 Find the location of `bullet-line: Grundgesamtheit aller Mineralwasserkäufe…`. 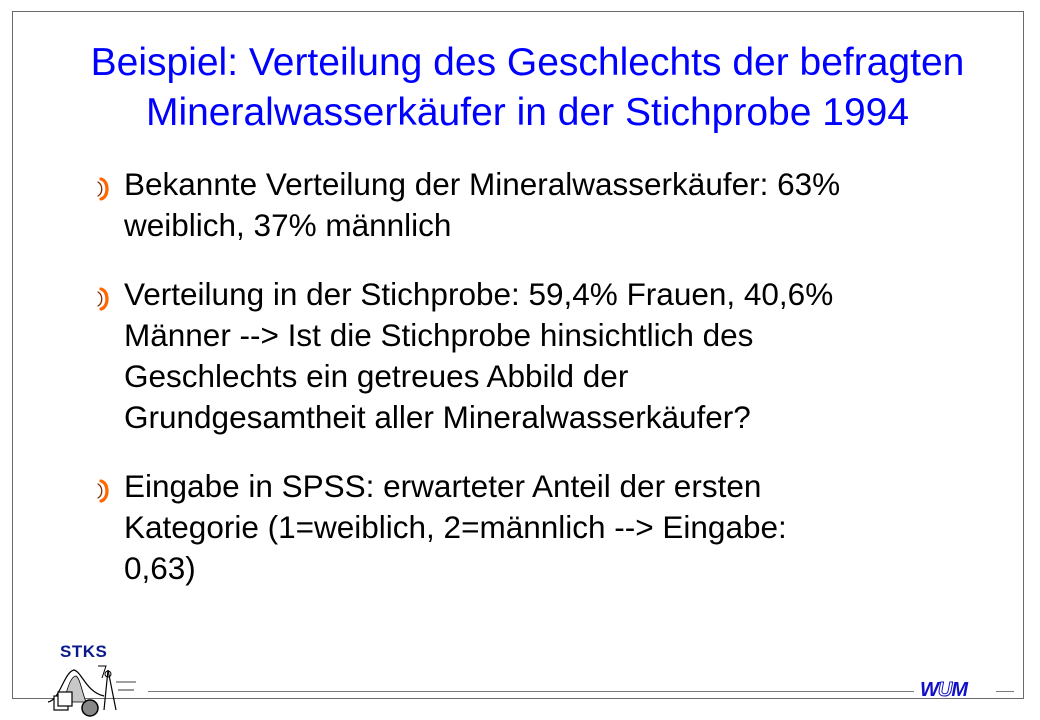

bullet-line: Grundgesamtheit aller Mineralwasserkäufe… is located at coordinates (437, 417).